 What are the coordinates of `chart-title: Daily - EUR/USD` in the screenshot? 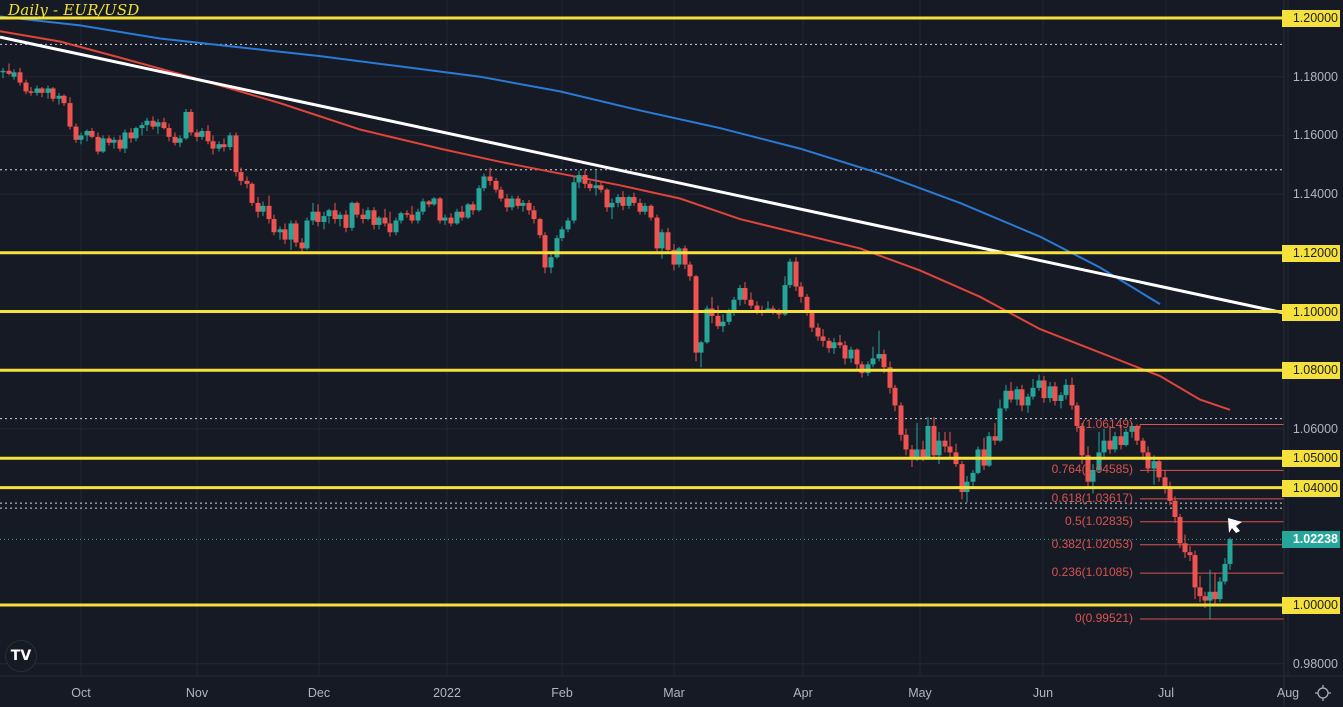 It's located at (74, 10).